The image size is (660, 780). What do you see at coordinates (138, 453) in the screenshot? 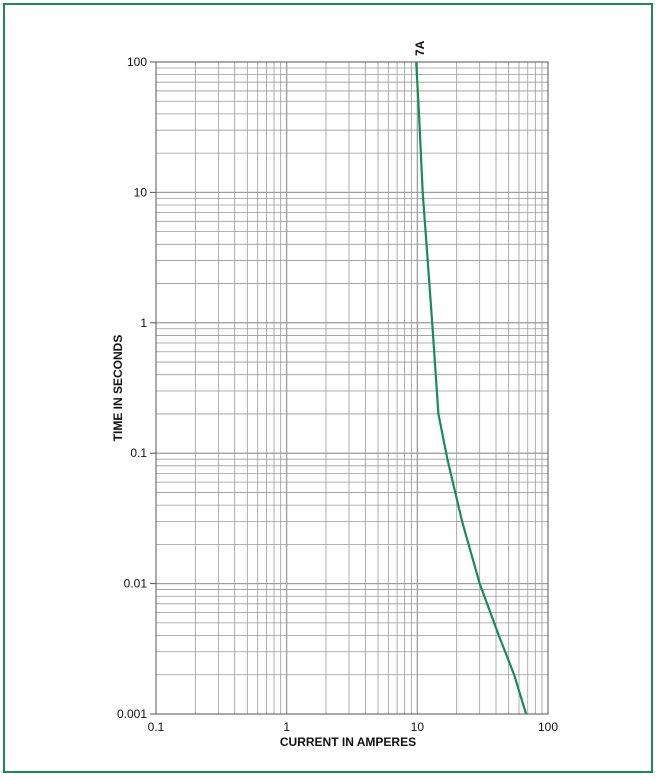
I see `y-tick-label: 0.1` at bounding box center [138, 453].